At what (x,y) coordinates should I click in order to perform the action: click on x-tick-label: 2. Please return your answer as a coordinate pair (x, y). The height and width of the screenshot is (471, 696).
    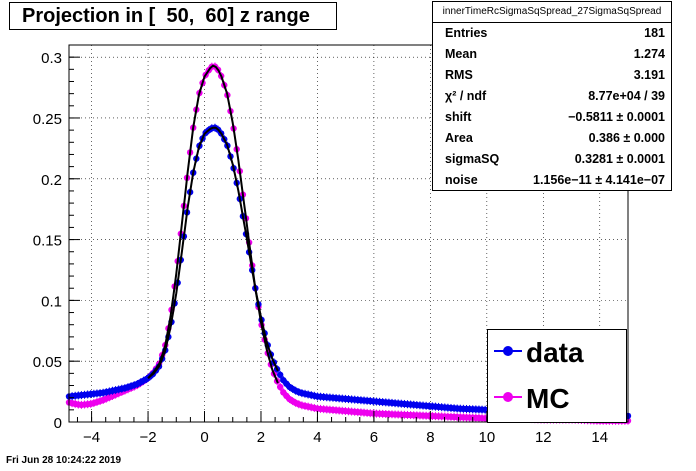
    Looking at the image, I should click on (261, 437).